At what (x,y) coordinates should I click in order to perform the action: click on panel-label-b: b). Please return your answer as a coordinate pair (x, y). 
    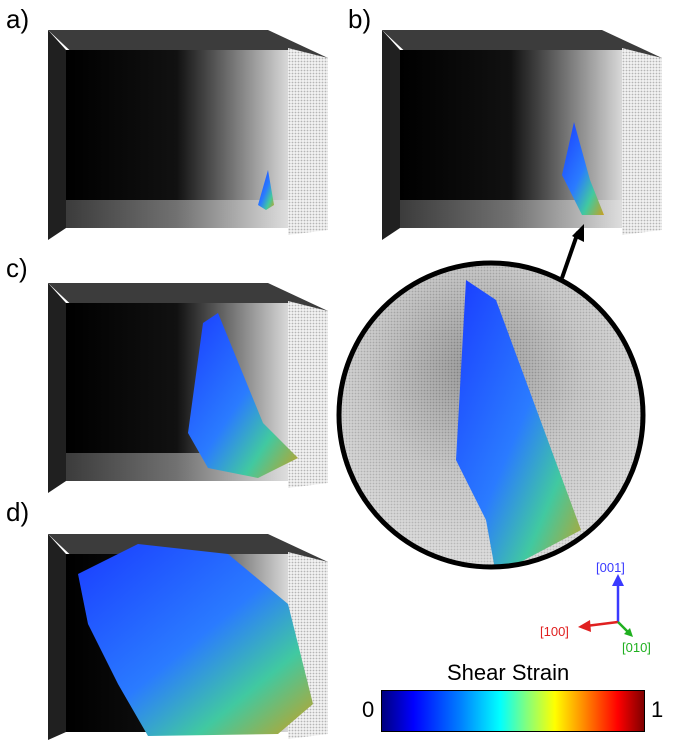
    Looking at the image, I should click on (360, 19).